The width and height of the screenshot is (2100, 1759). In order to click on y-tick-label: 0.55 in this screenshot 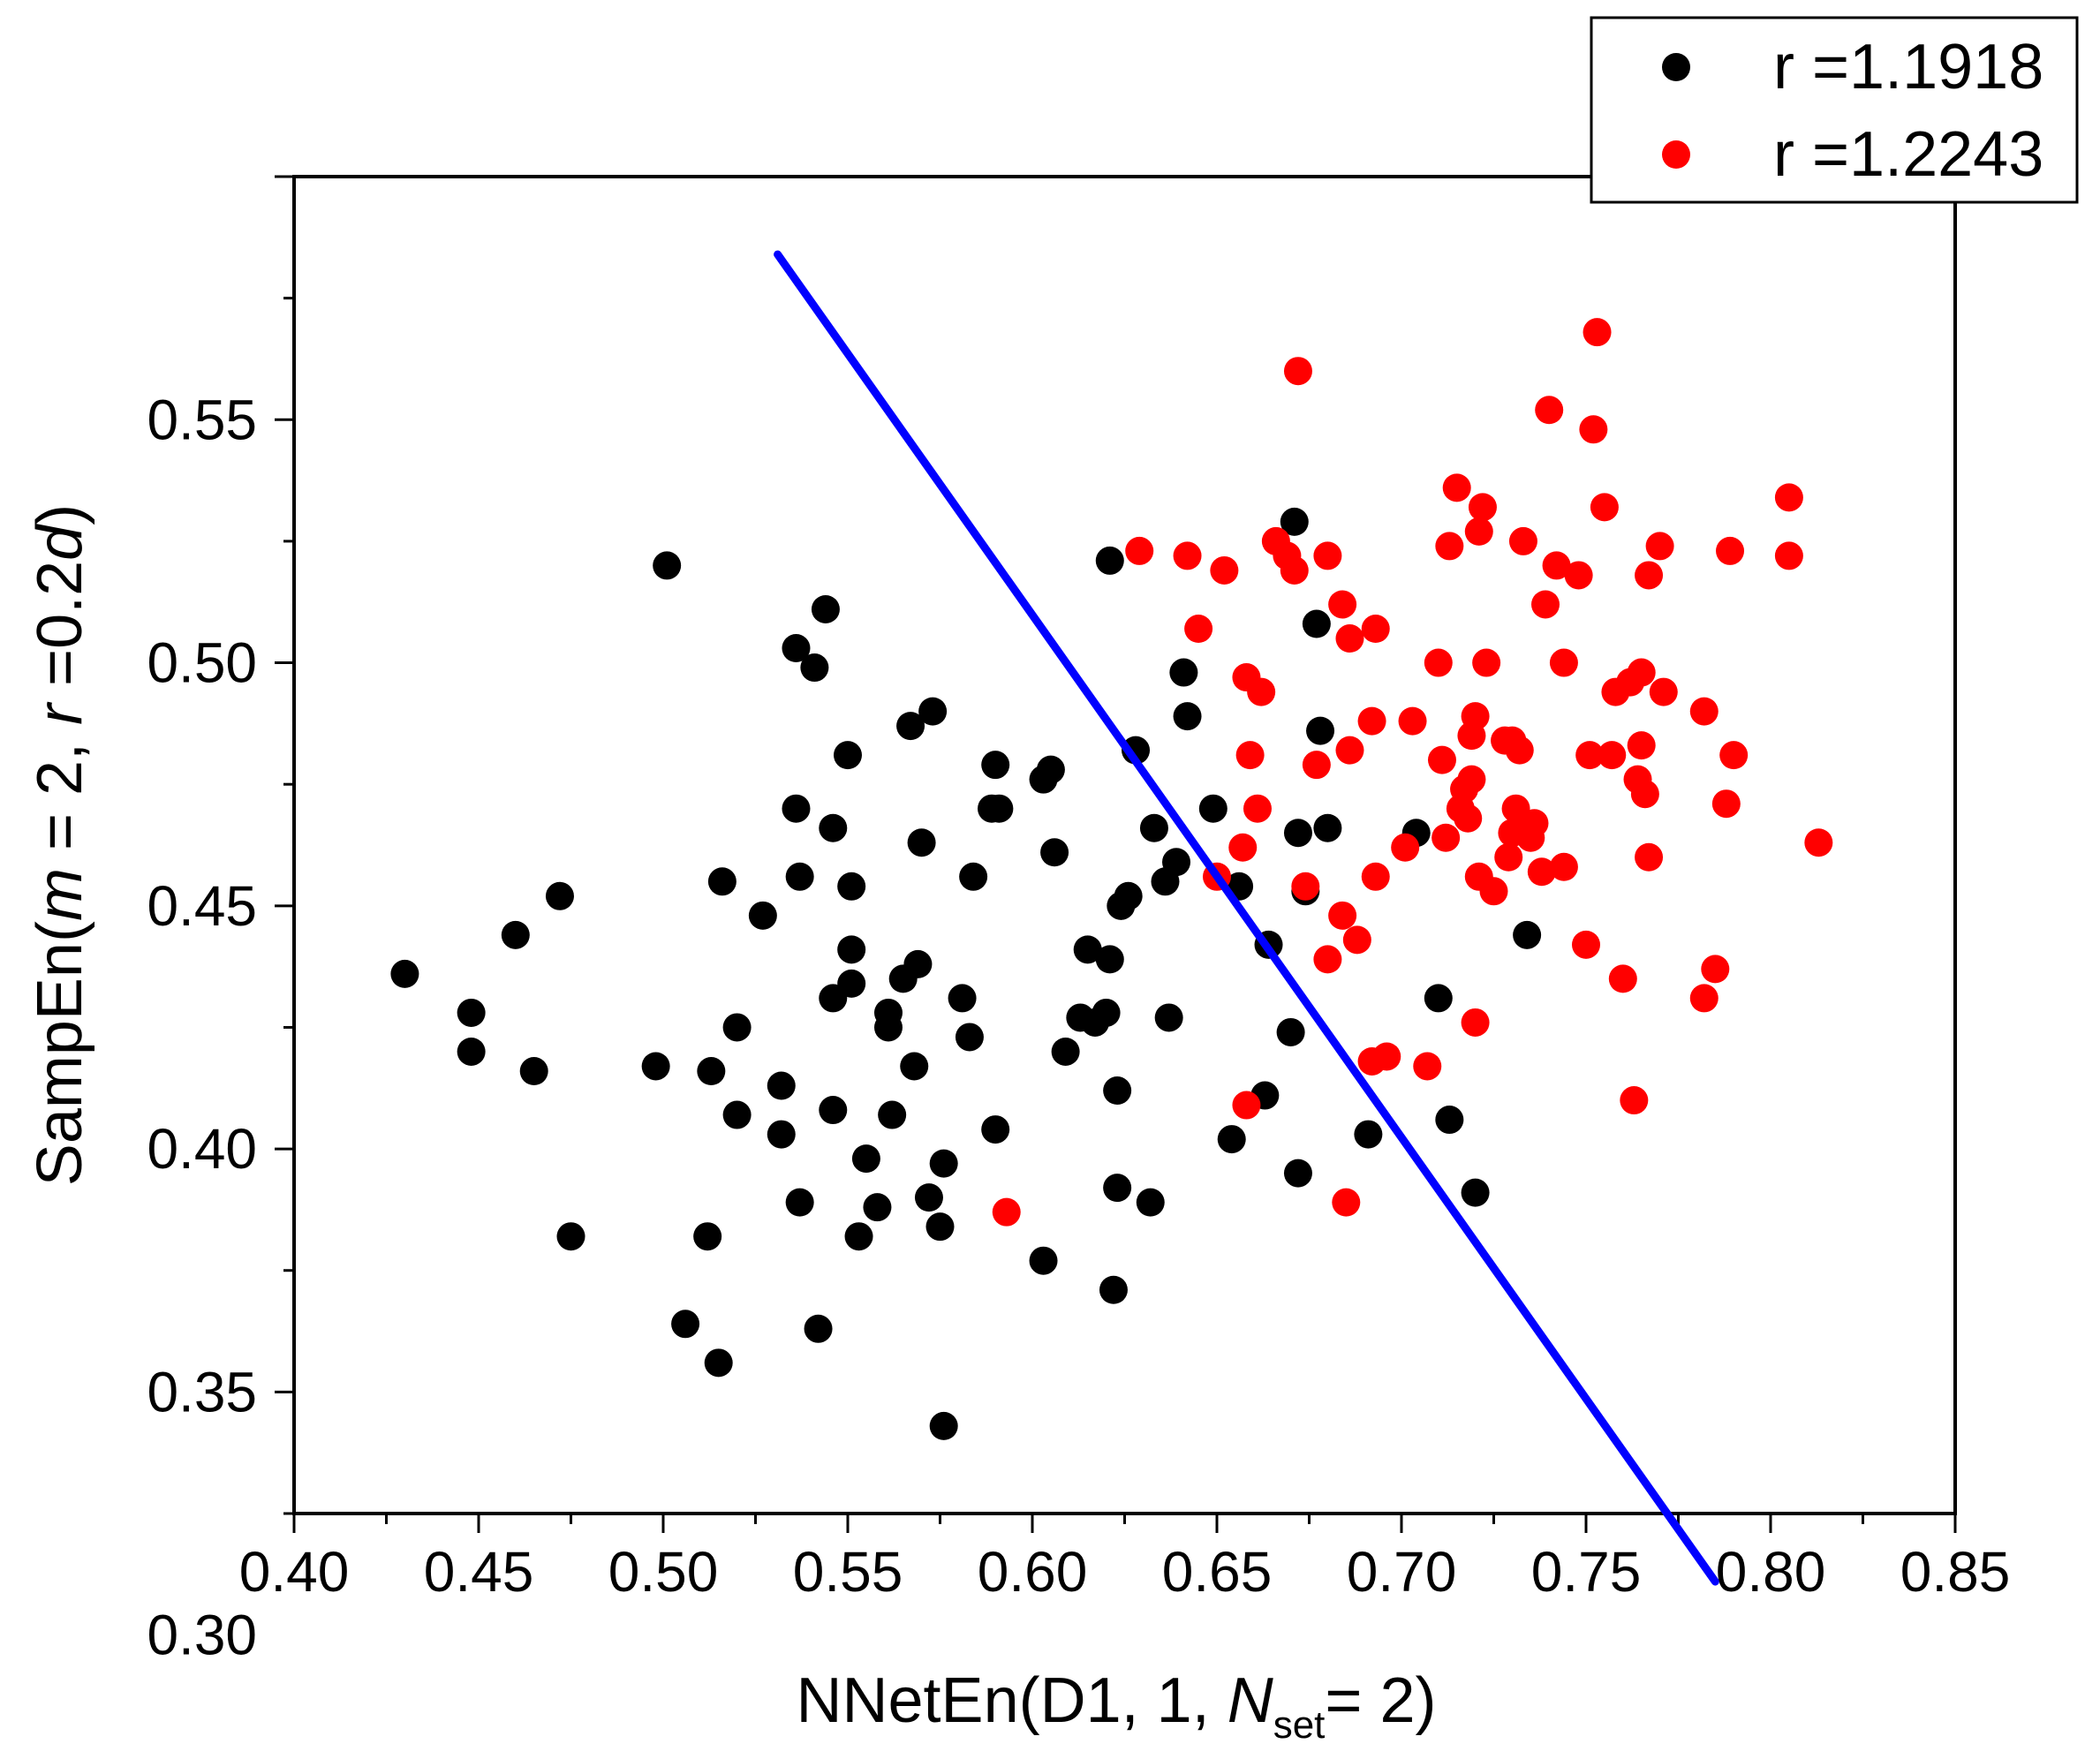, I will do `click(202, 419)`.